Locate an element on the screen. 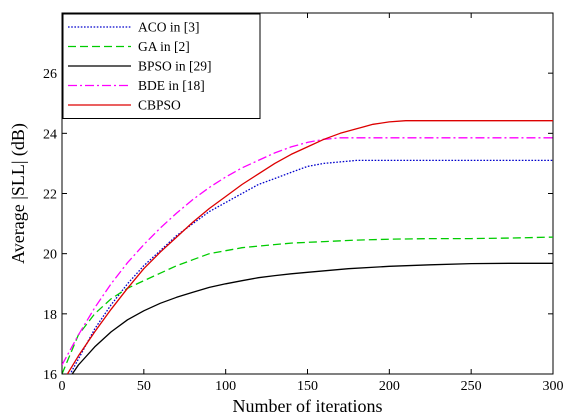 This screenshot has height=417, width=563. x-tick-label: 250 is located at coordinates (471, 386).